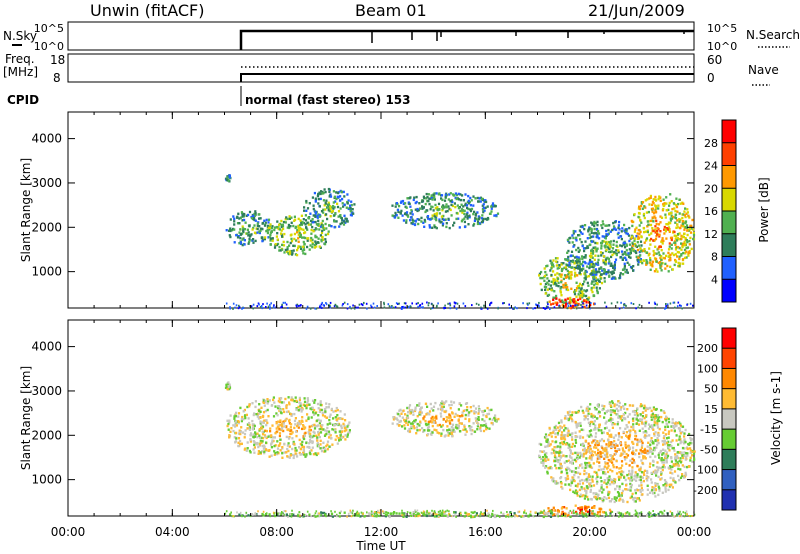 This screenshot has width=800, height=554. I want to click on power-ylabel: Slant Range [km], so click(26, 210).